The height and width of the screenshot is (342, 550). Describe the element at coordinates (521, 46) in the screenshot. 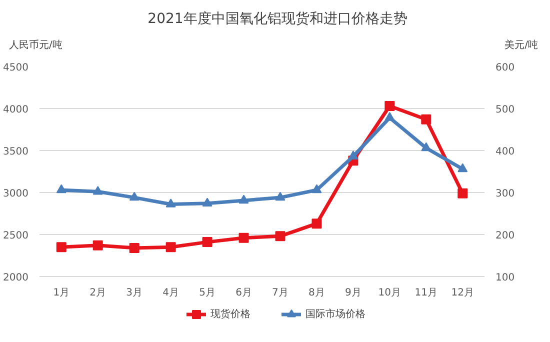

I see `y2-axis-title: 美元/吨` at that location.